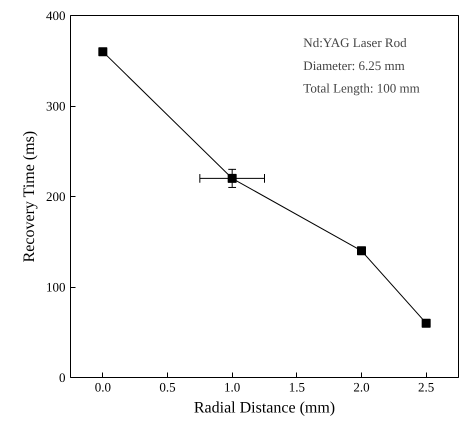 The image size is (463, 432). Describe the element at coordinates (355, 42) in the screenshot. I see `annotation: Nd:YAG Laser Rod` at that location.